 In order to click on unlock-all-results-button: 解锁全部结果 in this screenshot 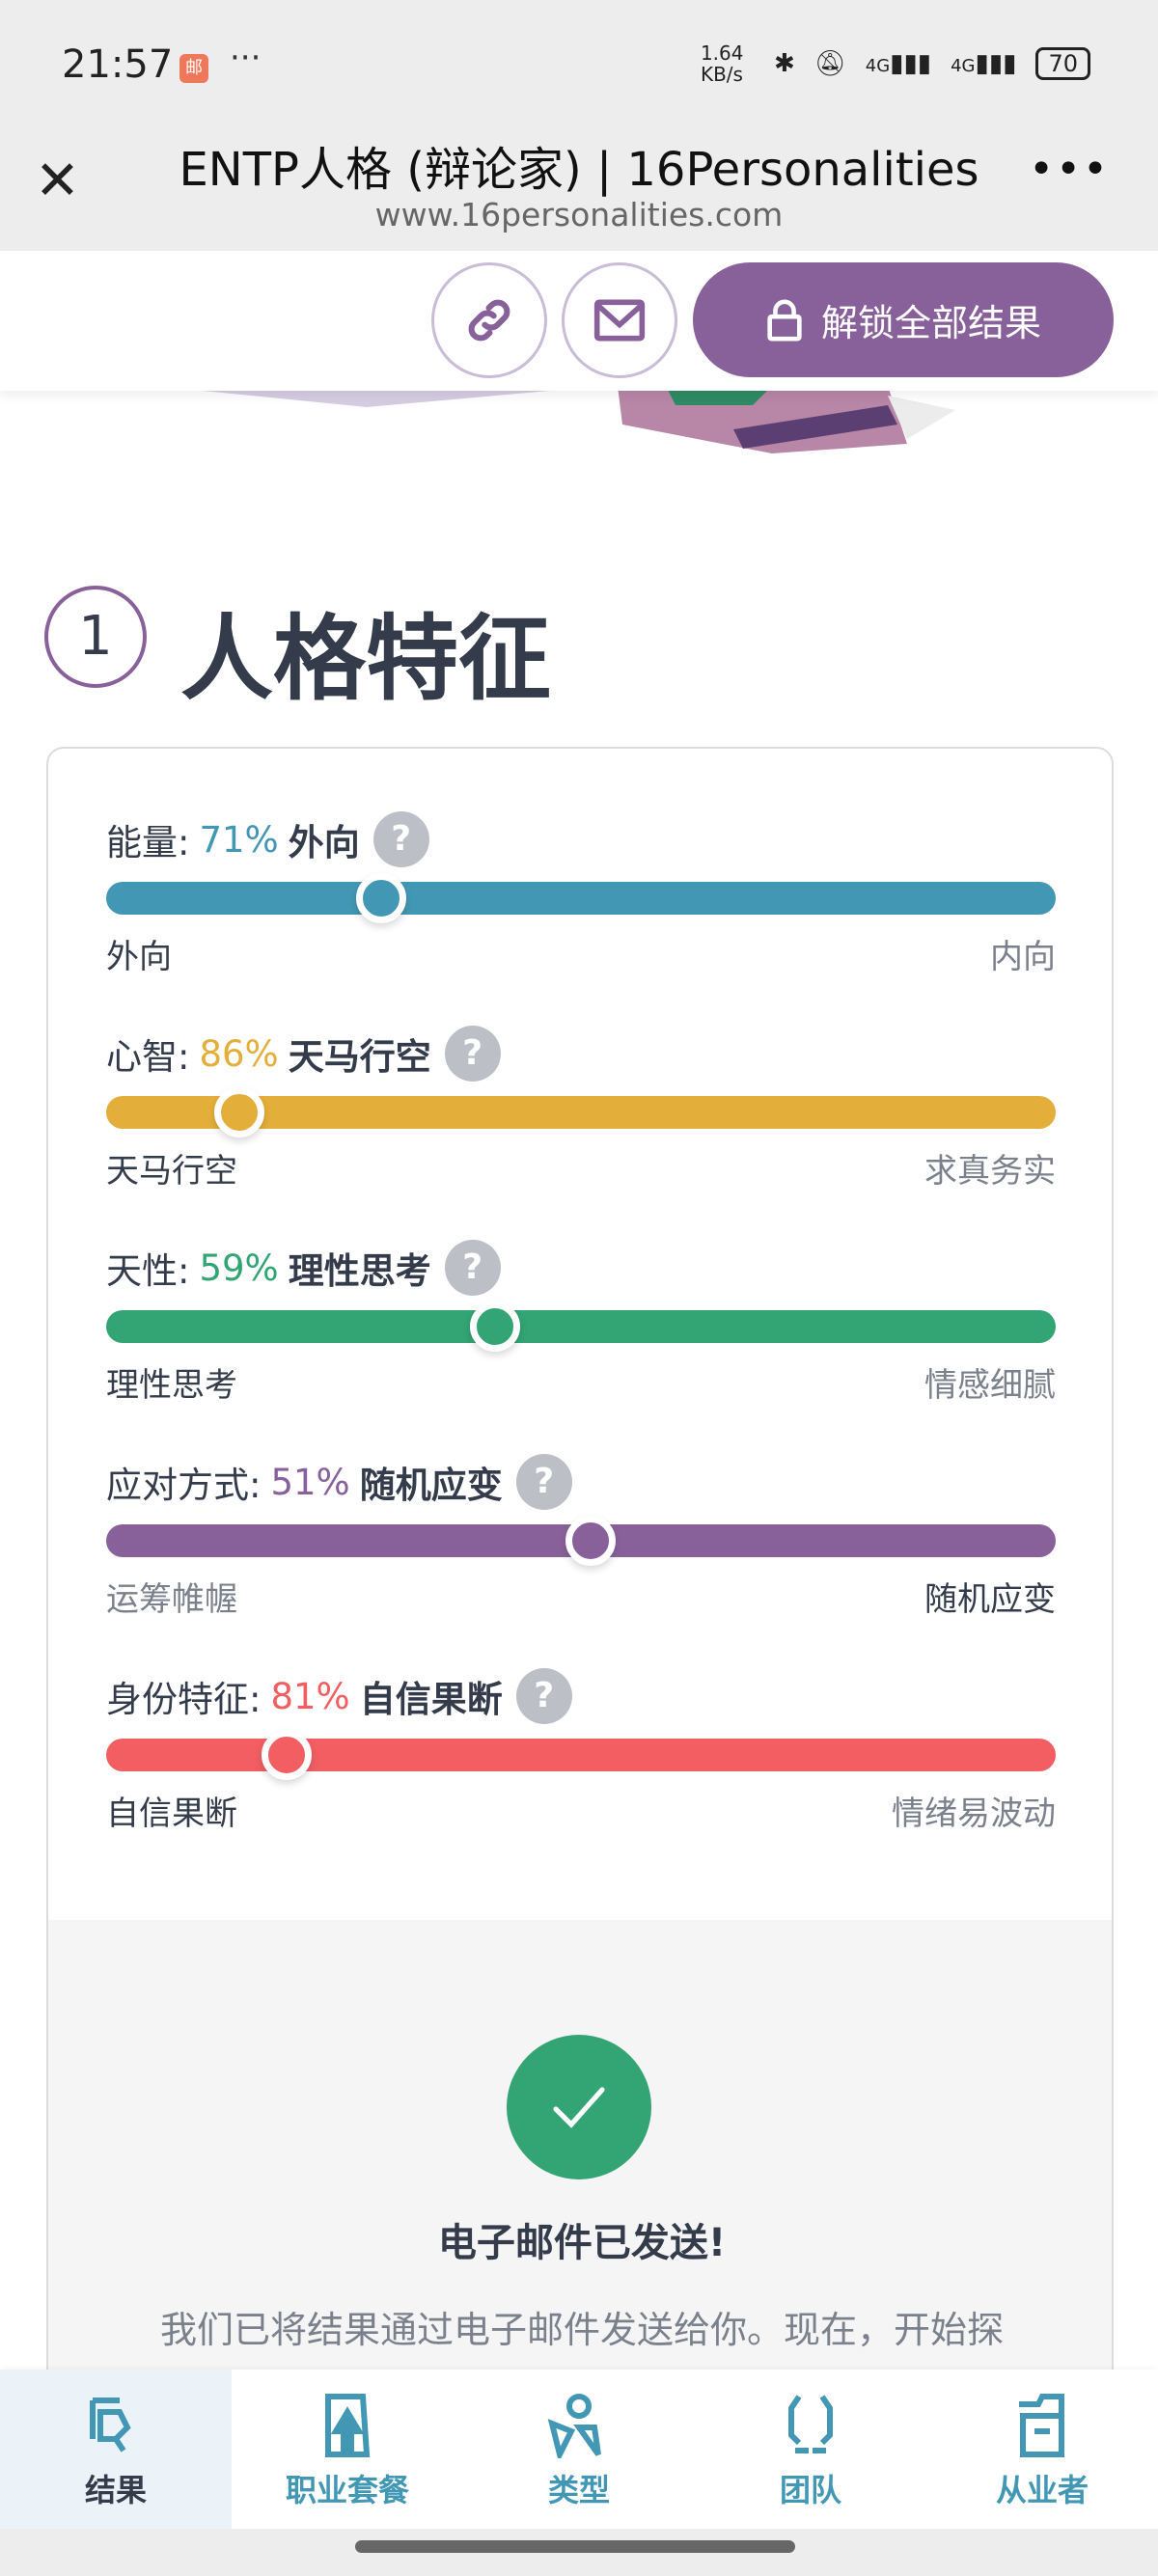, I will do `click(903, 320)`.